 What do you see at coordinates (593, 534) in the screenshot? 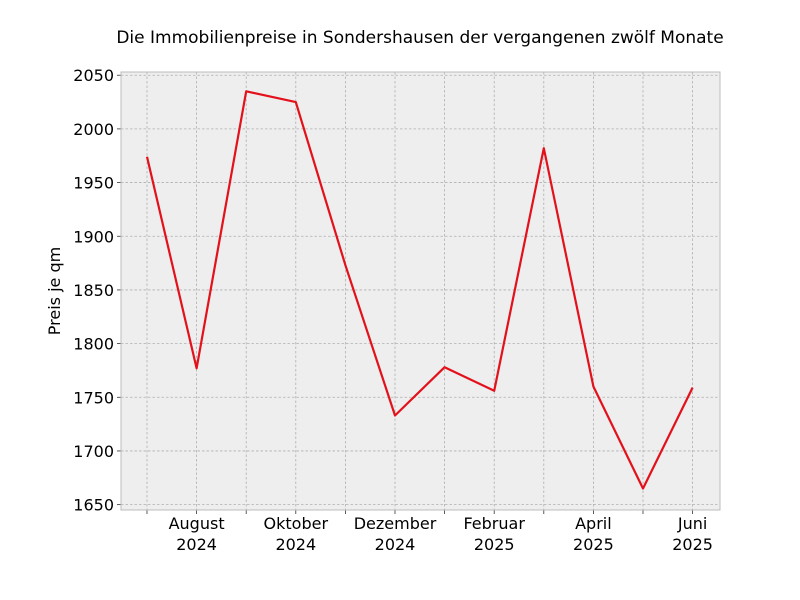
I see `x-tick-label: April 2025` at bounding box center [593, 534].